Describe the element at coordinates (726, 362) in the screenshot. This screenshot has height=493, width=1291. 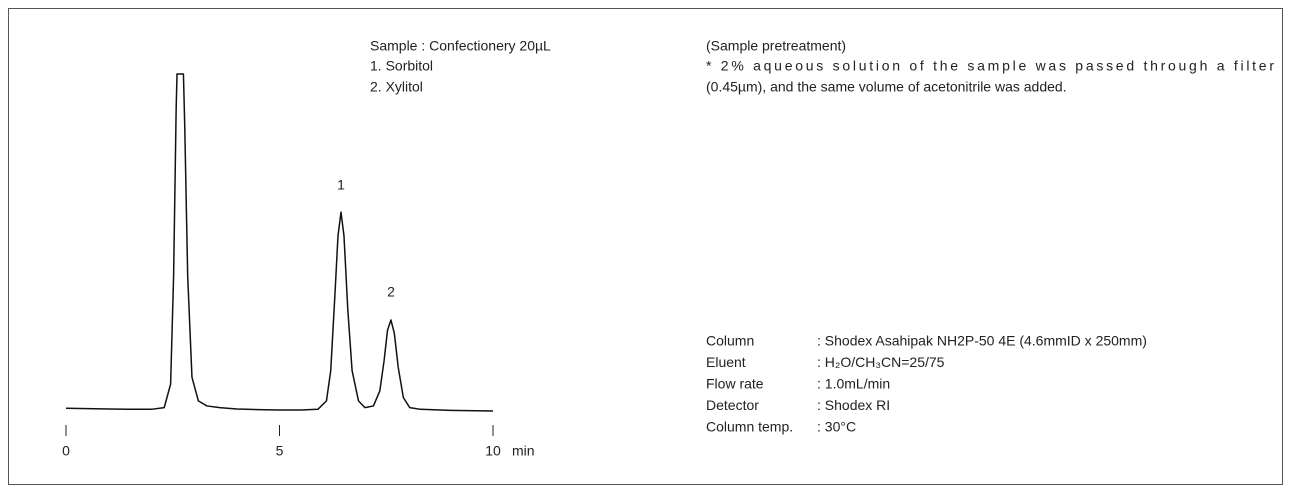
I see `condition-label: Eluent` at that location.